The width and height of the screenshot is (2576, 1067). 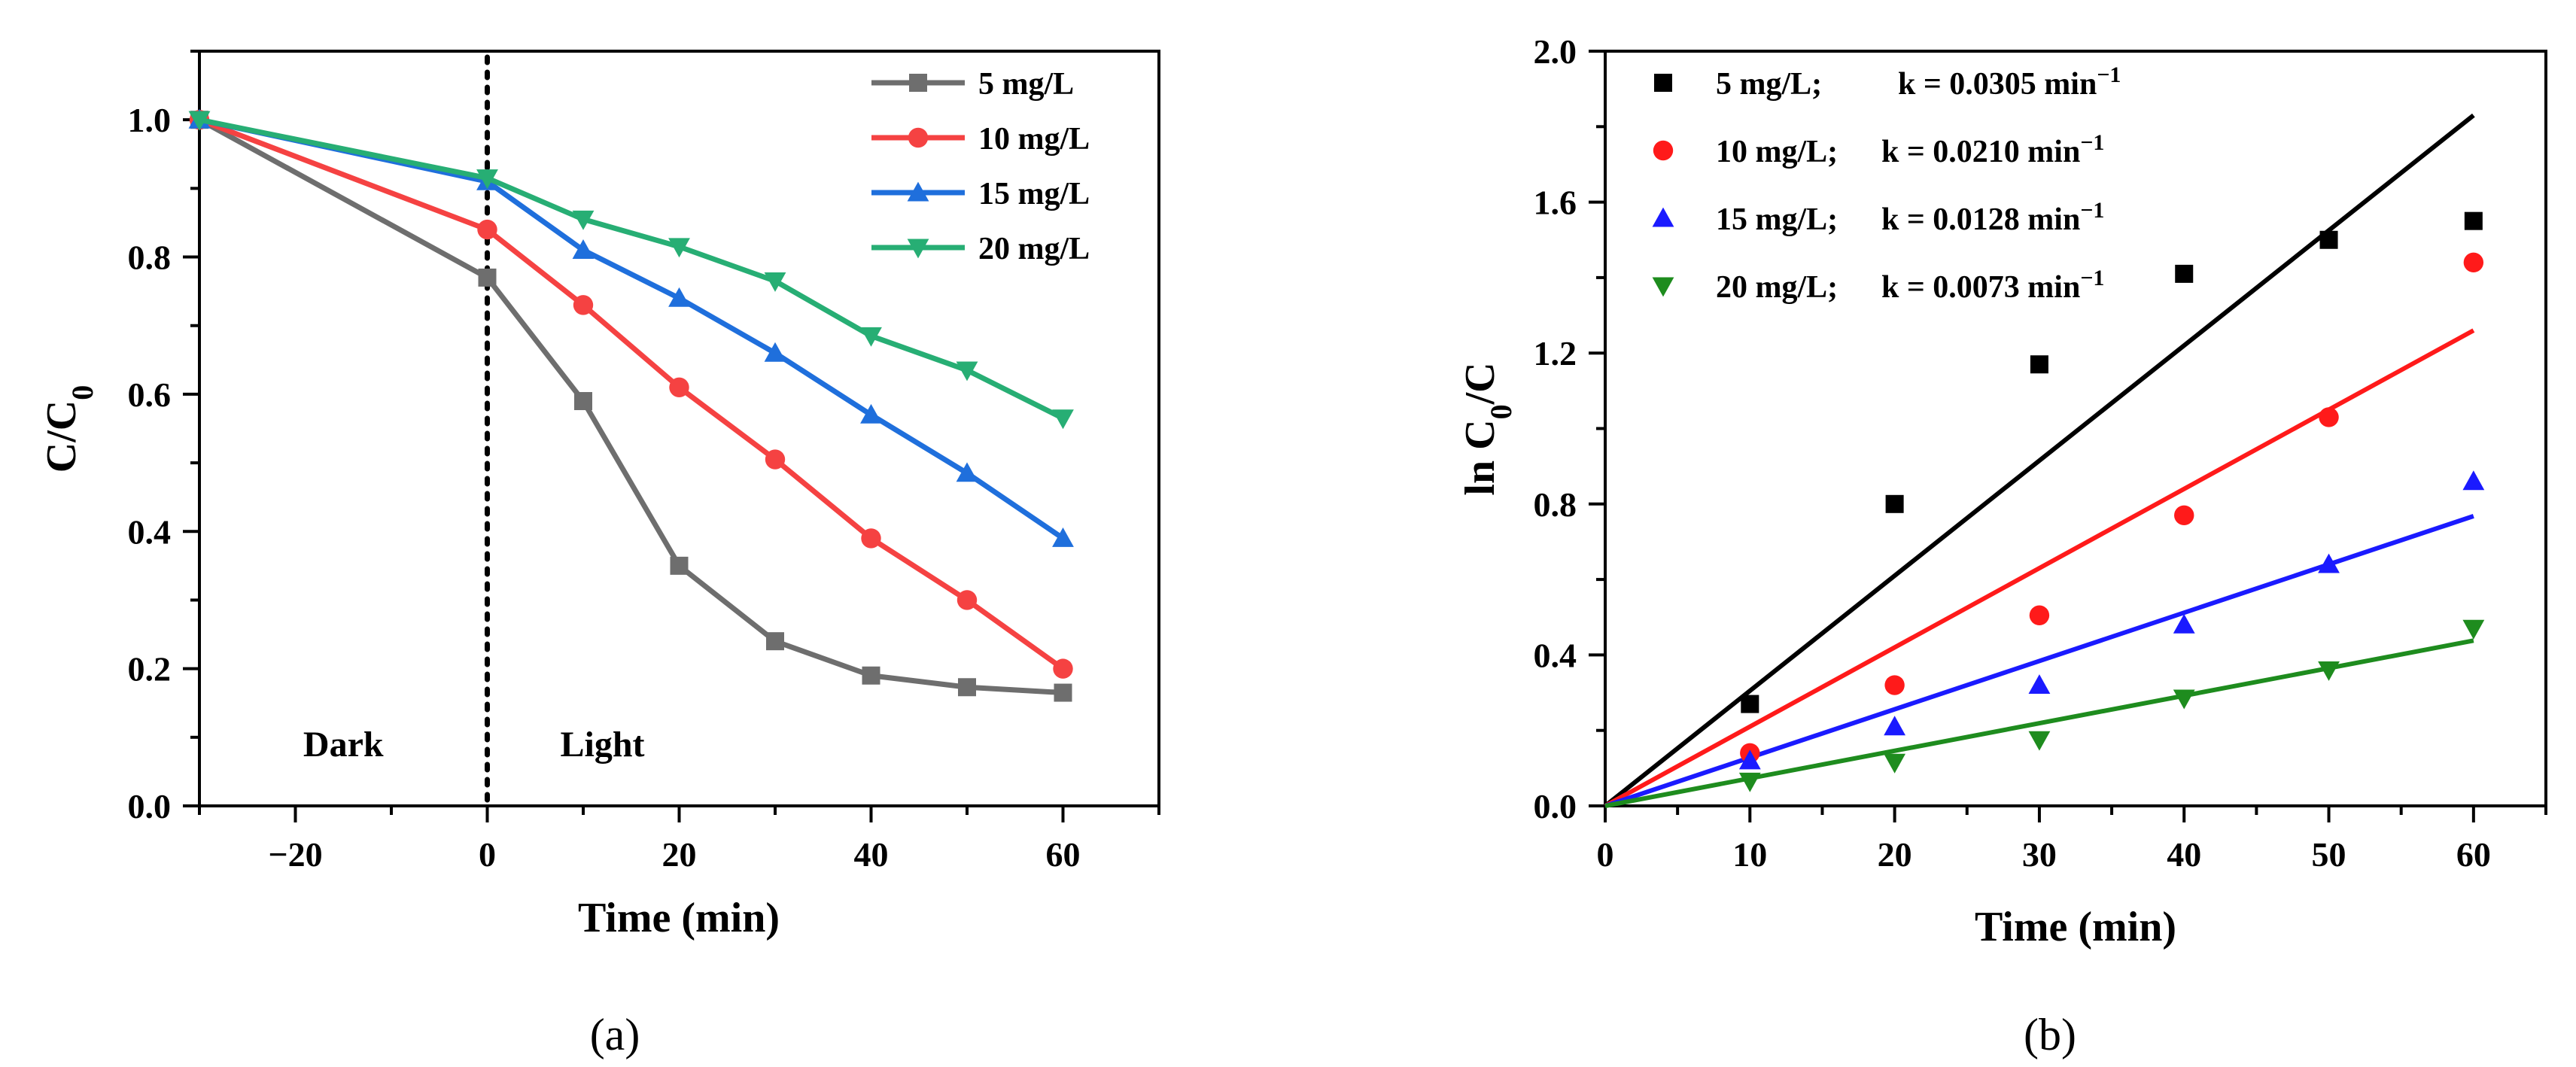 What do you see at coordinates (150, 120) in the screenshot?
I see `y-tick-label-a: 1.0` at bounding box center [150, 120].